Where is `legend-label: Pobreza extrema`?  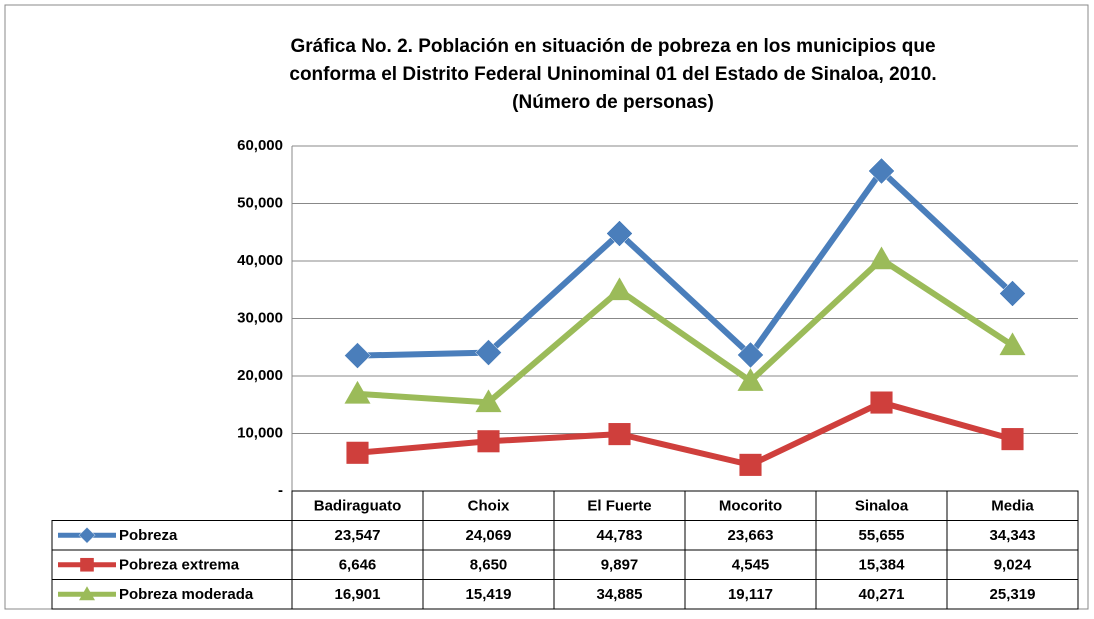
legend-label: Pobreza extrema is located at coordinates (179, 565).